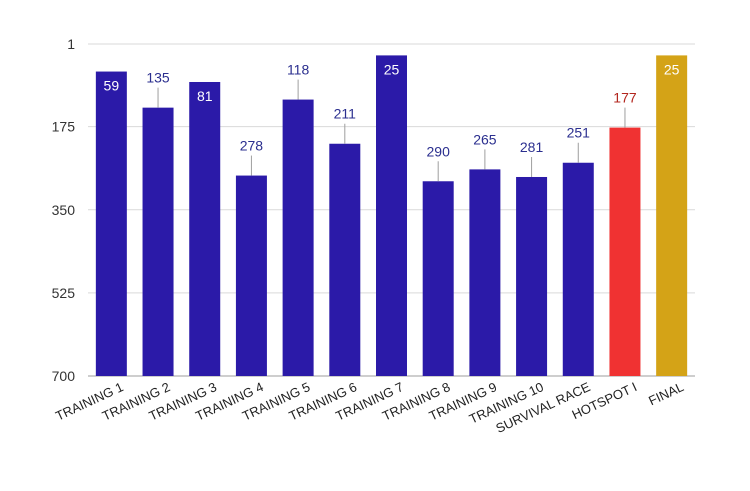 This screenshot has height=491, width=750. What do you see at coordinates (64, 127) in the screenshot?
I see `y-tick-label: 175` at bounding box center [64, 127].